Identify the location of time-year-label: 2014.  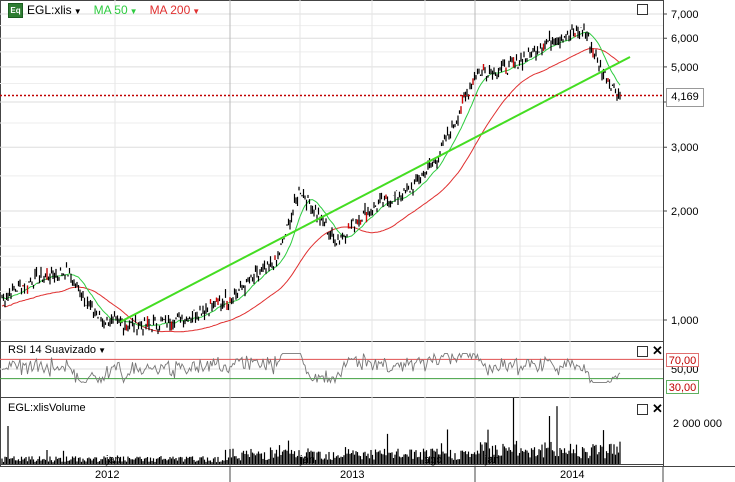
(572, 475).